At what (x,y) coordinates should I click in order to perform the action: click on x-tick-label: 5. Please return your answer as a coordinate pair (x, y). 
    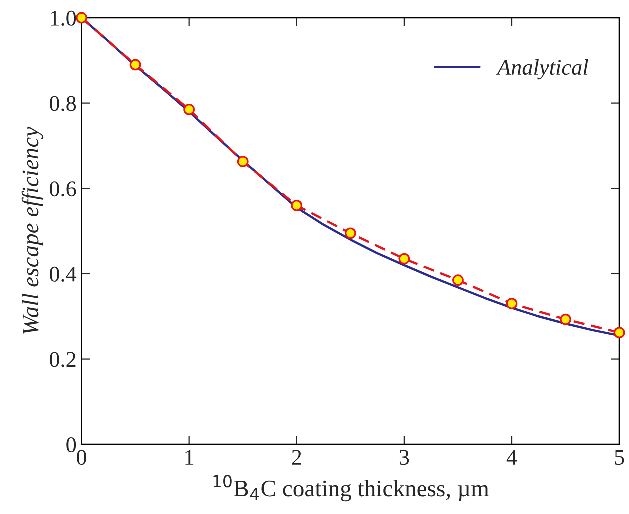
    Looking at the image, I should click on (619, 458).